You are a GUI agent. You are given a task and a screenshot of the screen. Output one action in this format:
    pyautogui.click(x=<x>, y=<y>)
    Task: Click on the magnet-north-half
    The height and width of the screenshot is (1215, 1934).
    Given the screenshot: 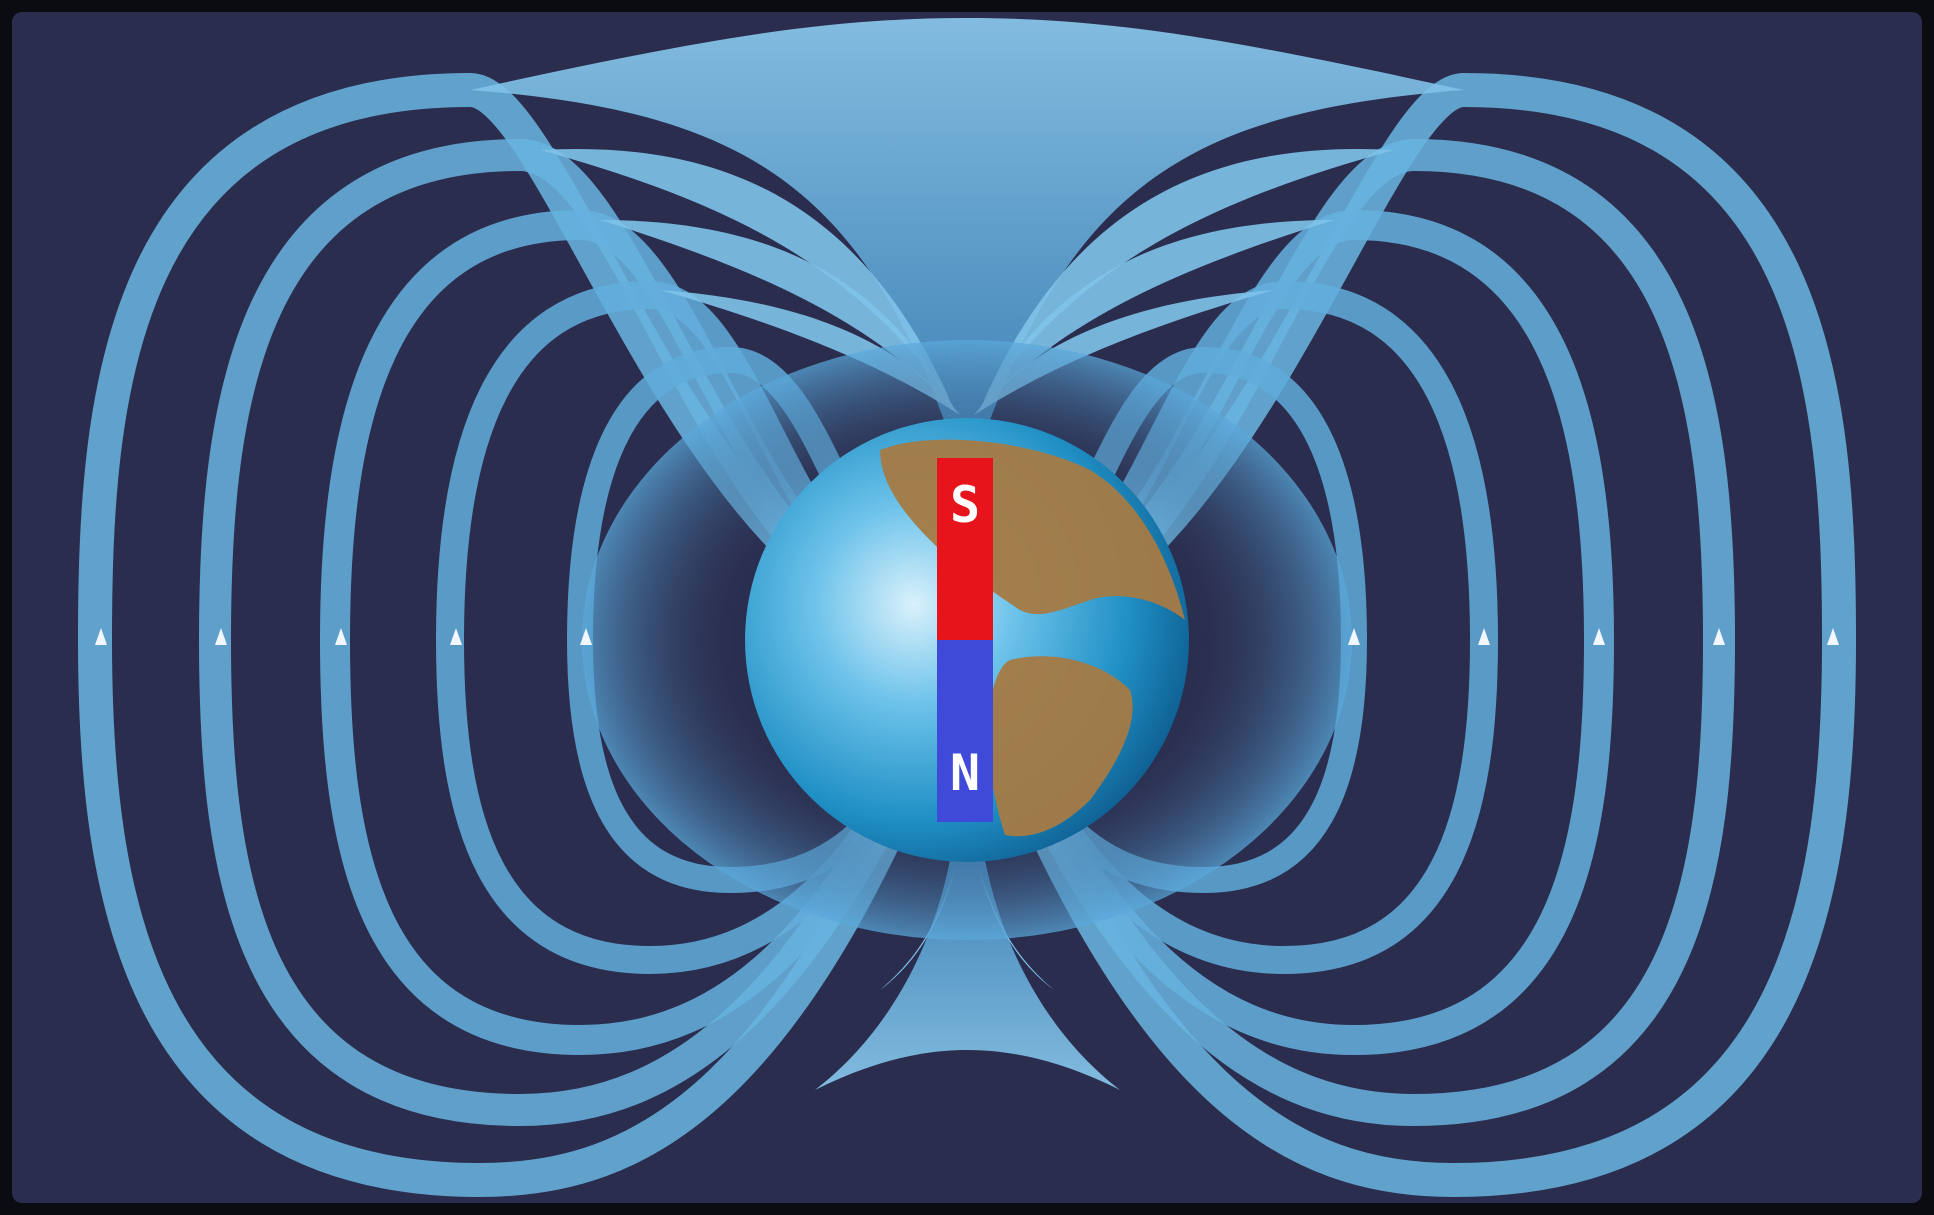 What is the action you would take?
    pyautogui.click(x=965, y=731)
    